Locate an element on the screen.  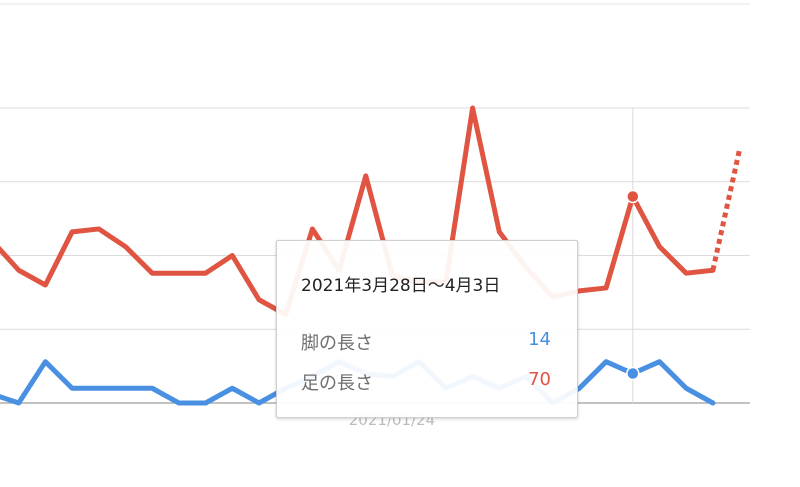
tooltip-row-foot: 足の長さ 70 is located at coordinates (426, 382).